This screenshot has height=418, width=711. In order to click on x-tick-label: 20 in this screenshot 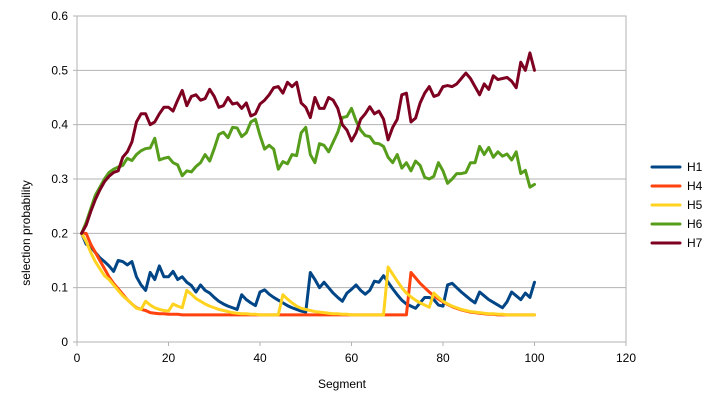, I will do `click(169, 358)`.